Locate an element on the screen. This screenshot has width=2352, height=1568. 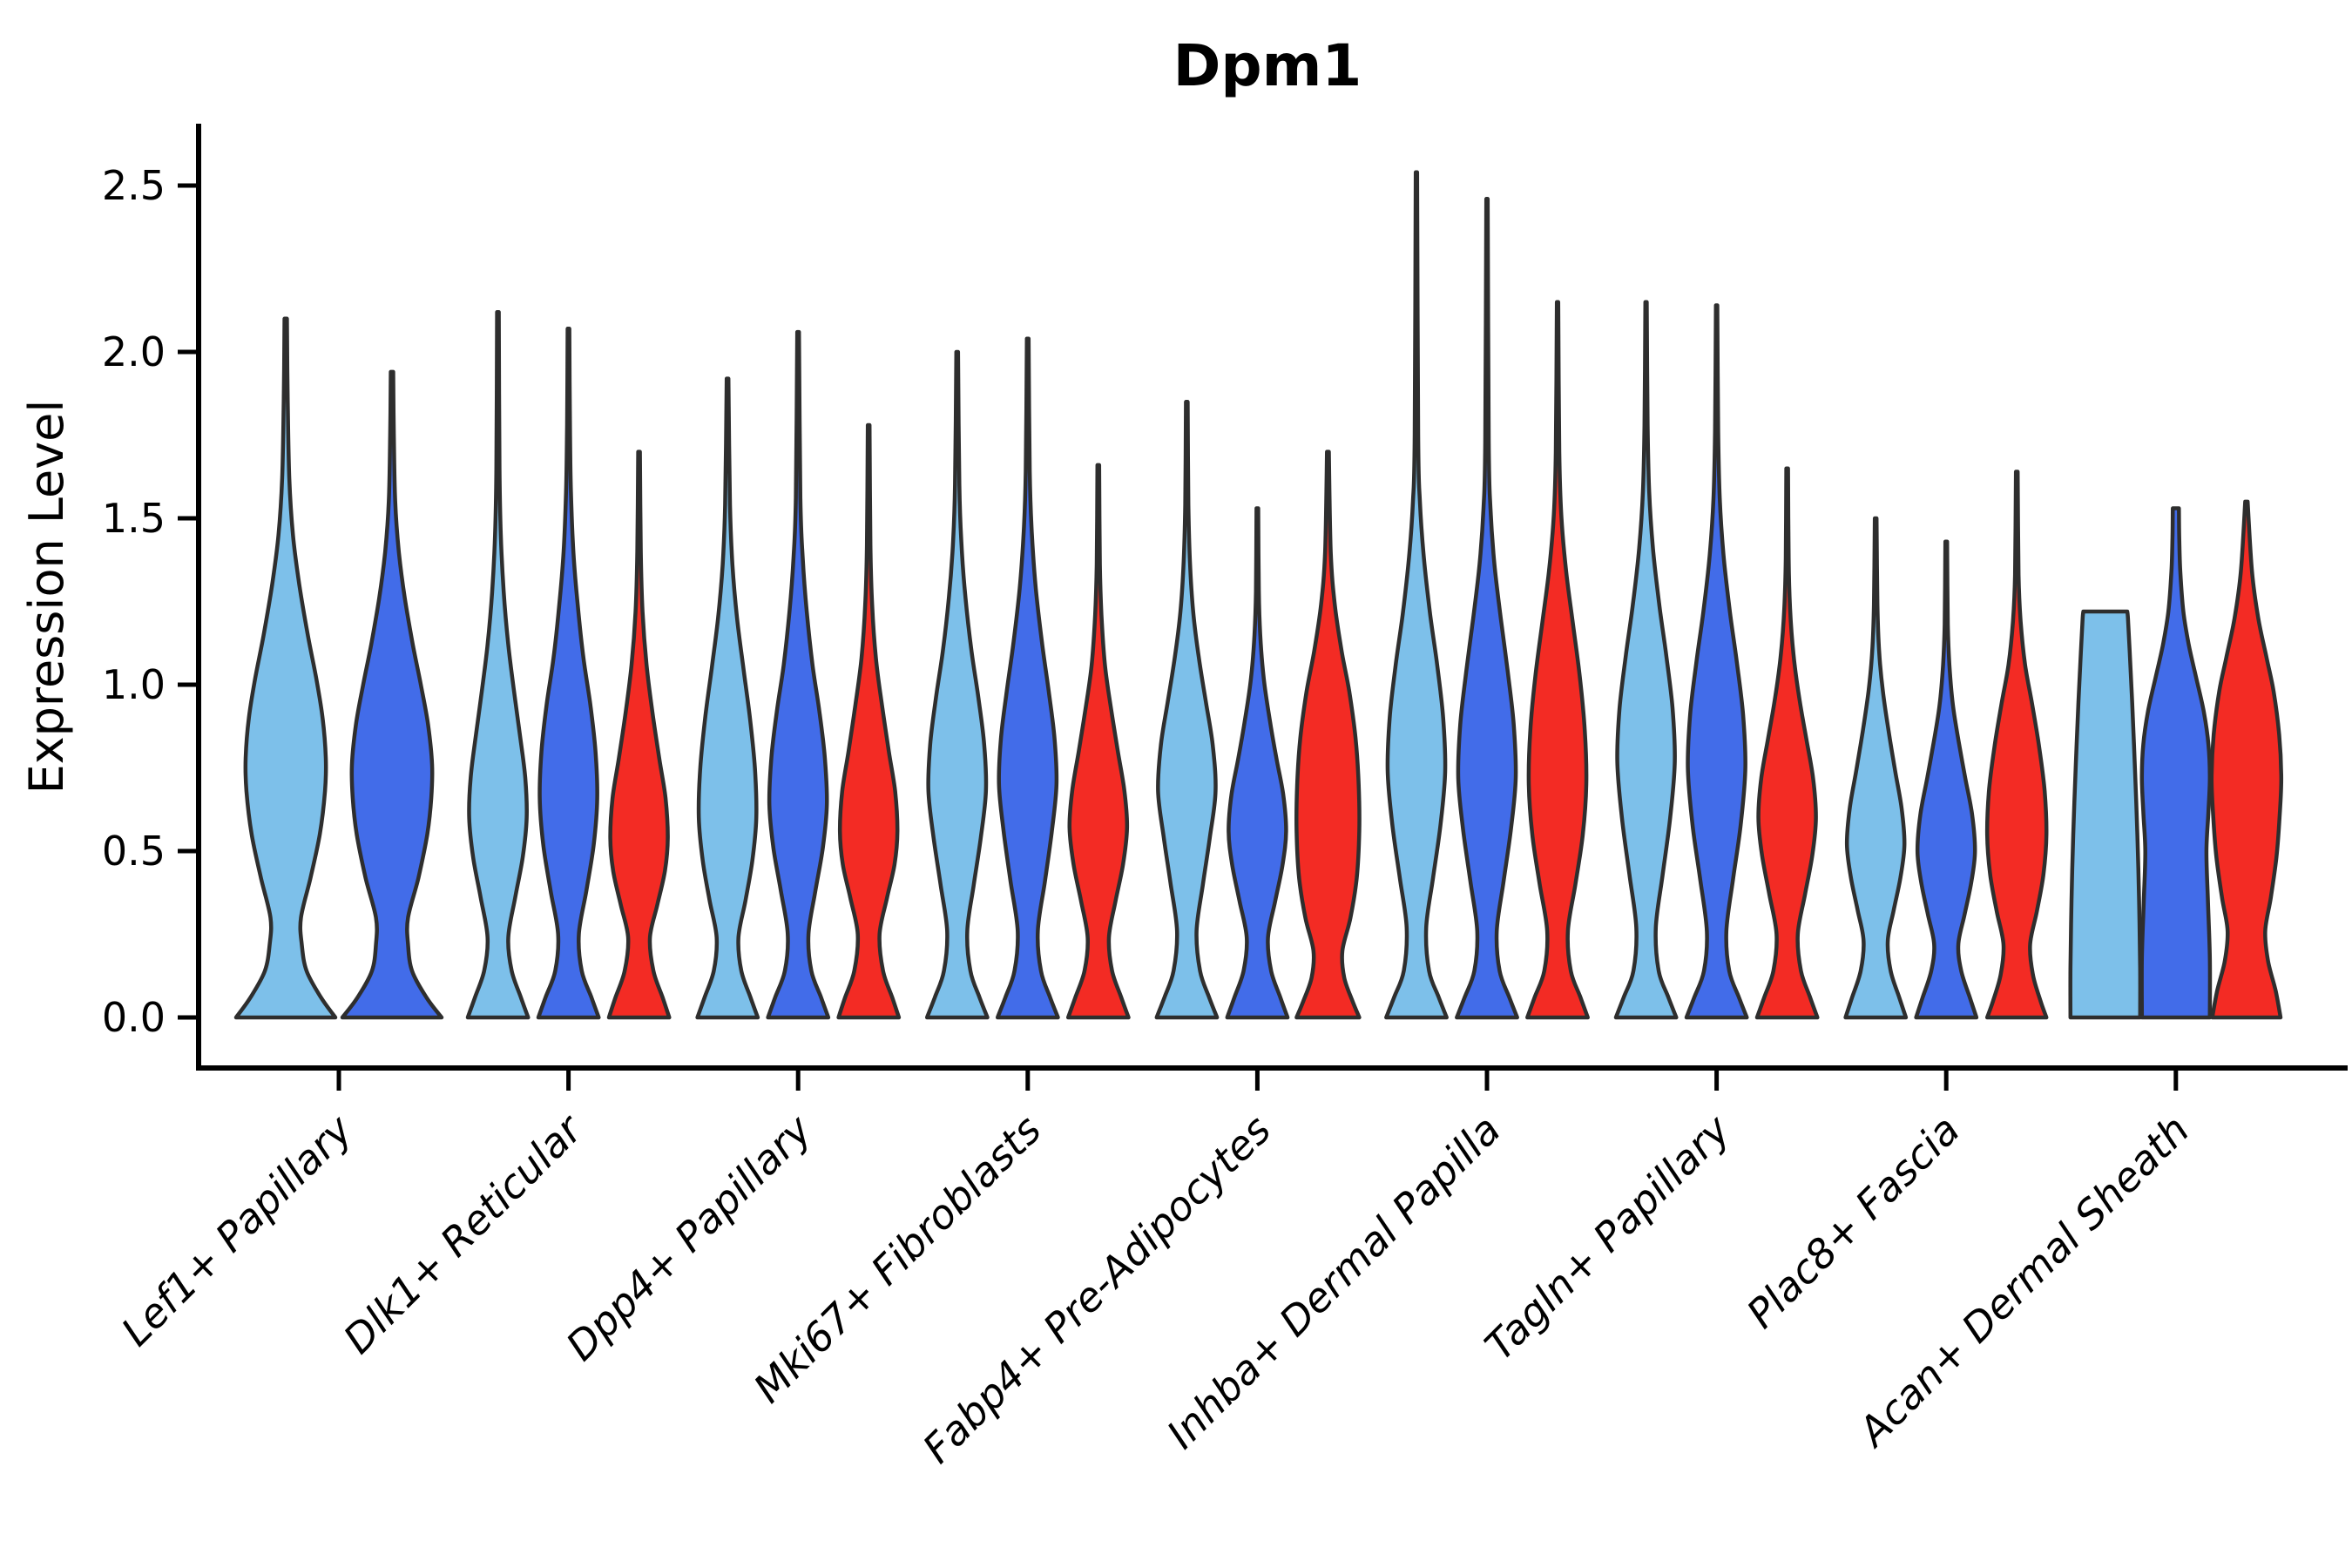
x-tick-label: Lef1+ Papillary is located at coordinates (237, 1230).